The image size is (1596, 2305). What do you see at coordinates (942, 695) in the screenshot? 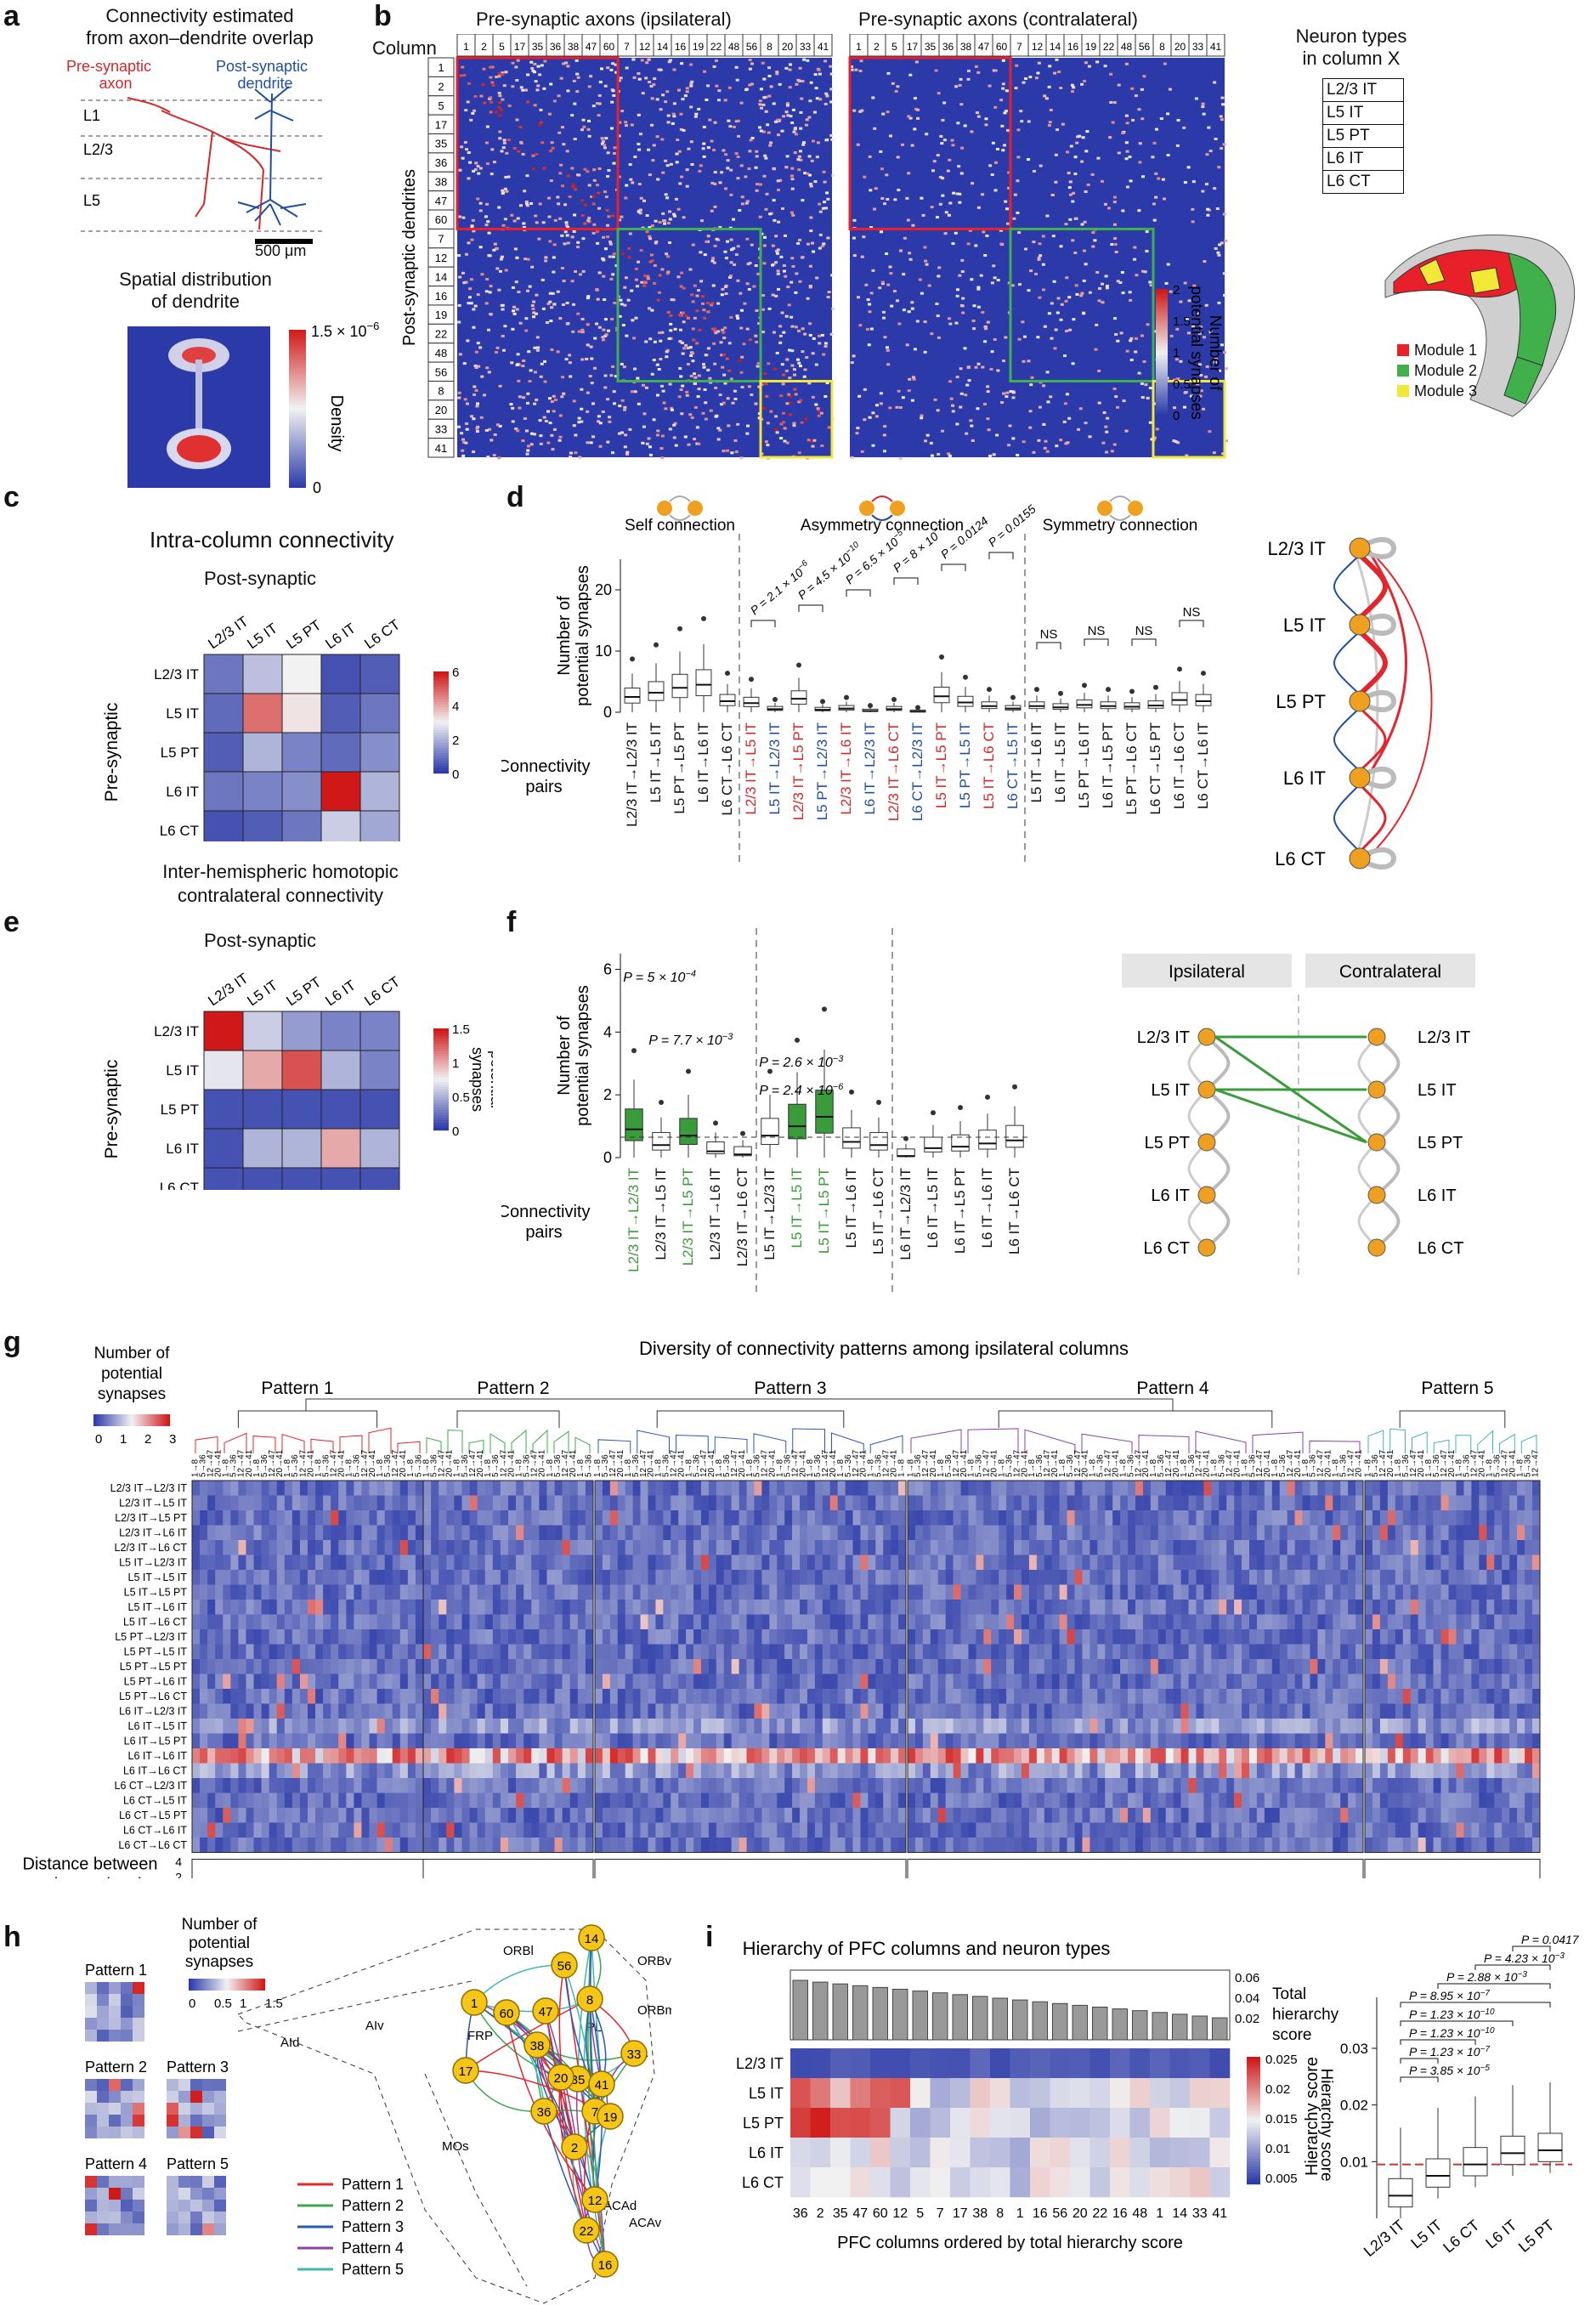
I see `box` at bounding box center [942, 695].